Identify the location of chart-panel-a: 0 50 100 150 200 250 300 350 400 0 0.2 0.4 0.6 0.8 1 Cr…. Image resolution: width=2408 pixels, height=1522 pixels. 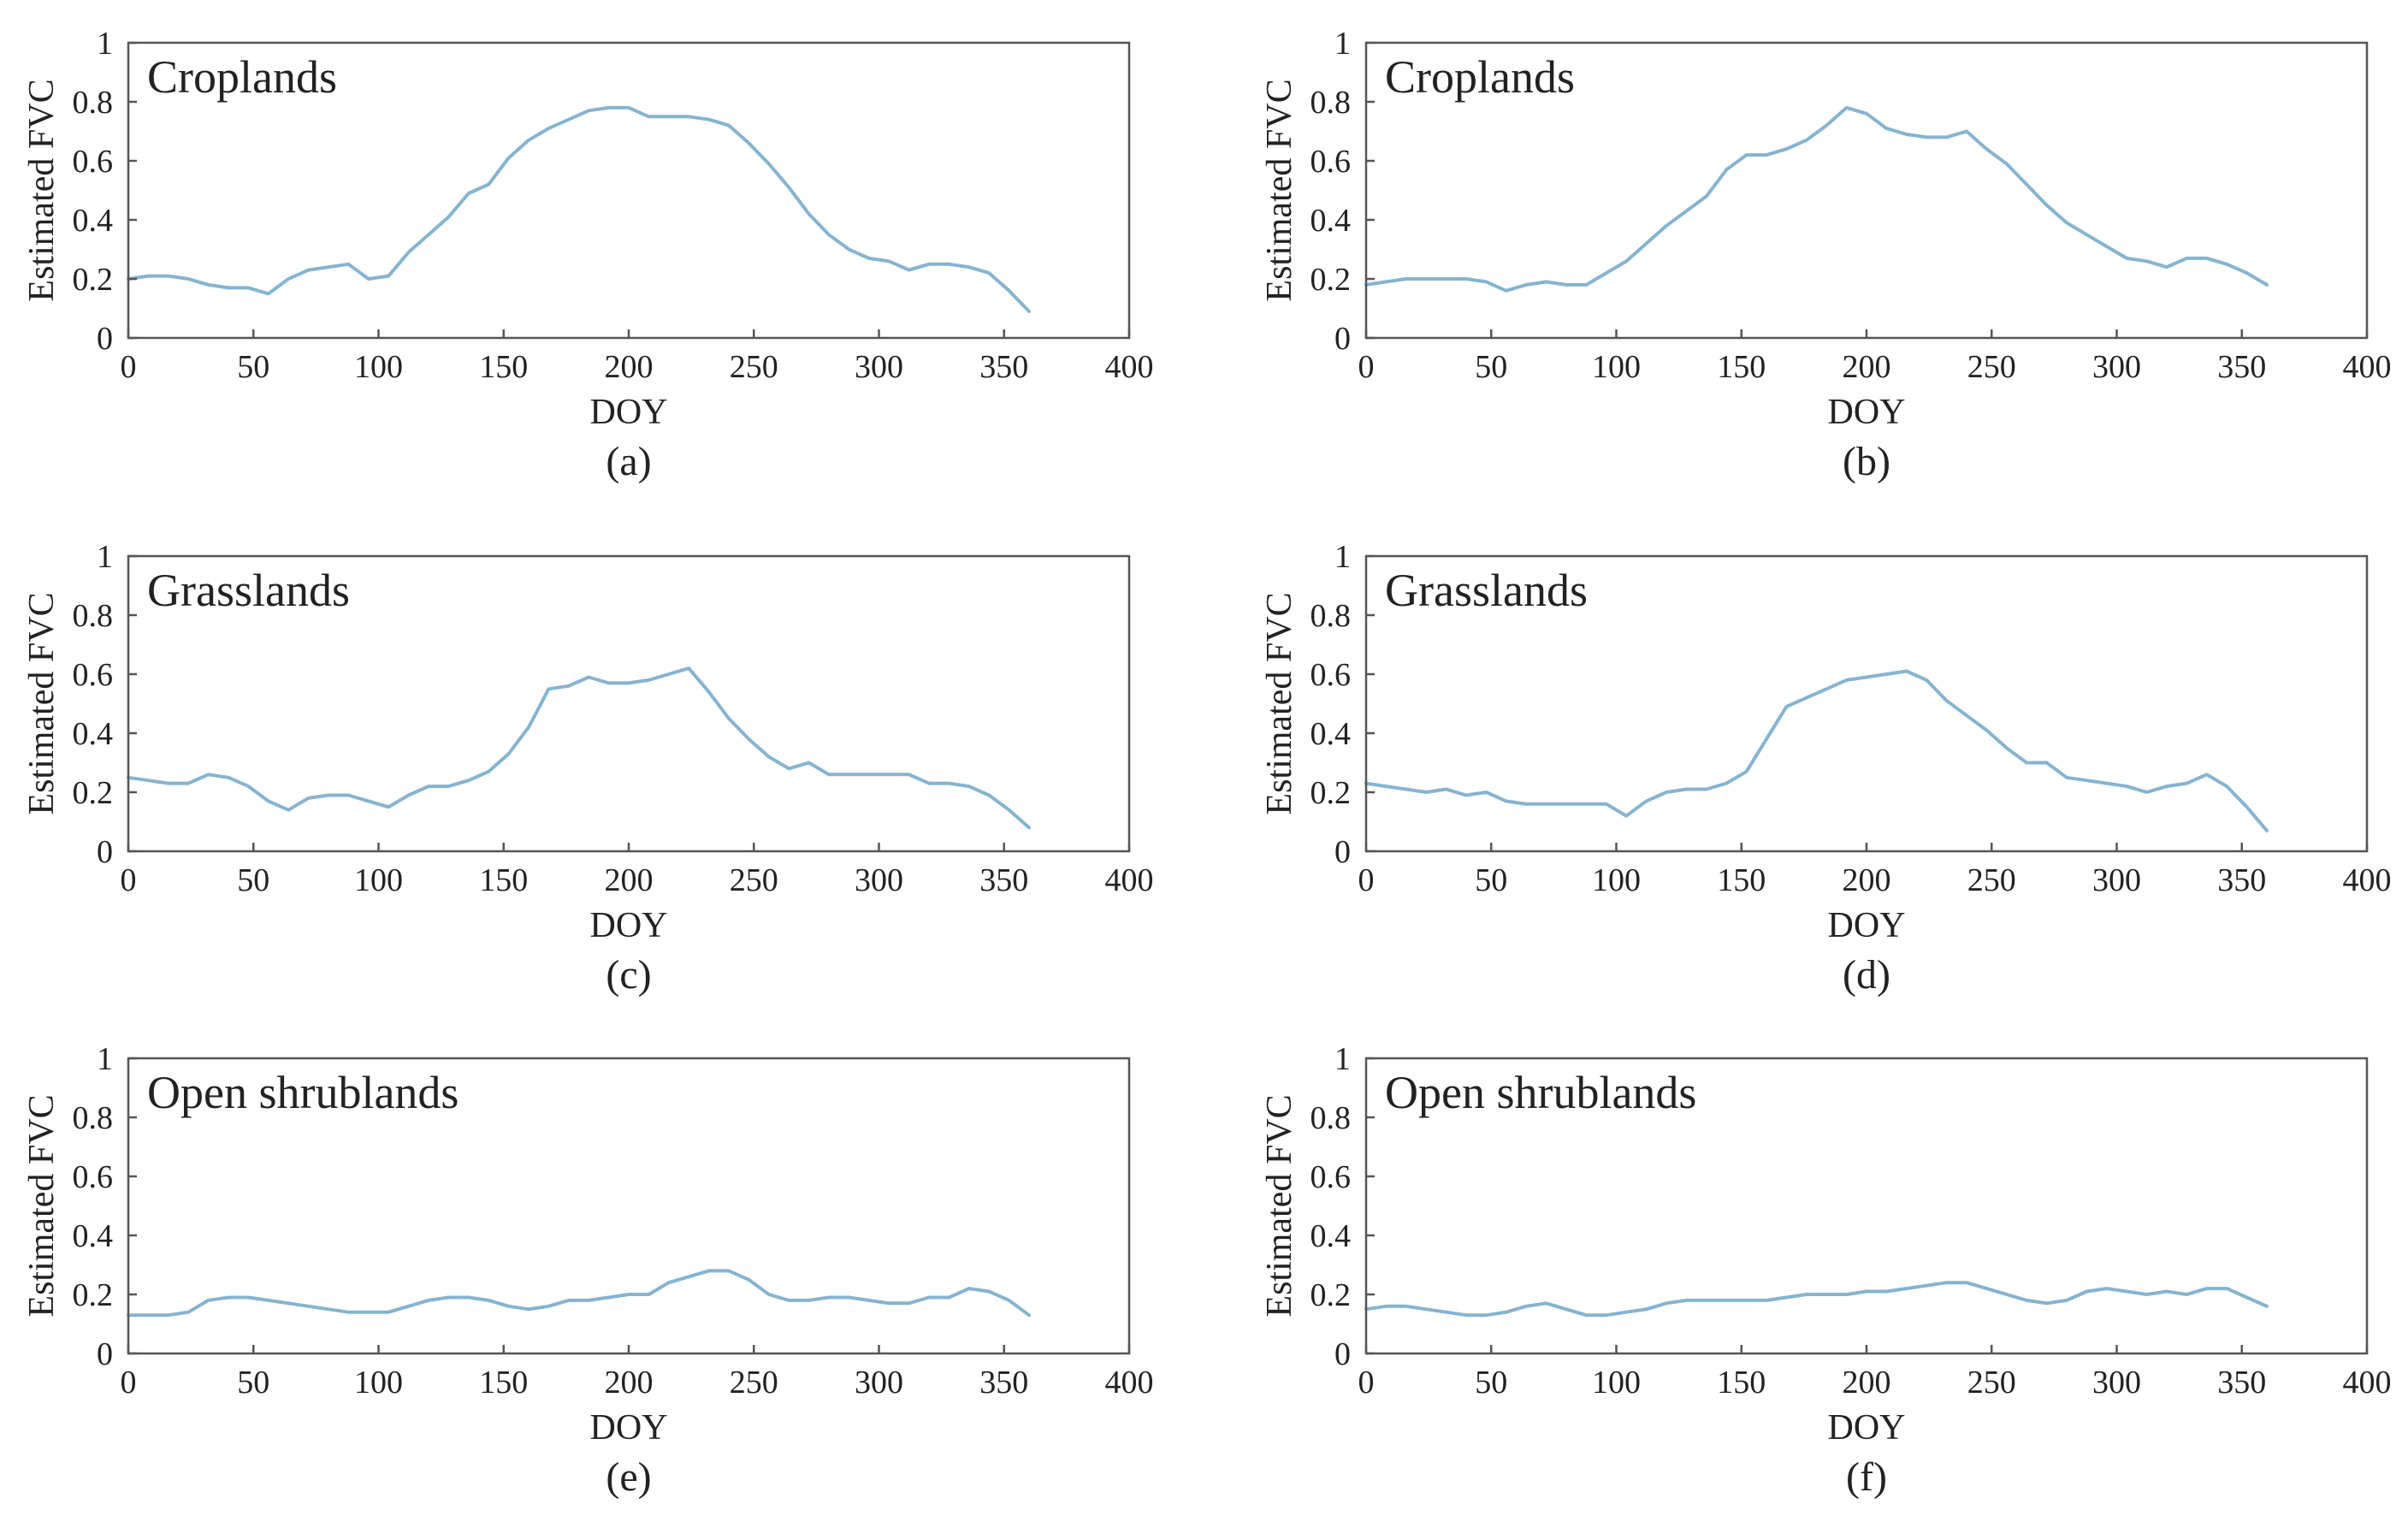
(588, 255).